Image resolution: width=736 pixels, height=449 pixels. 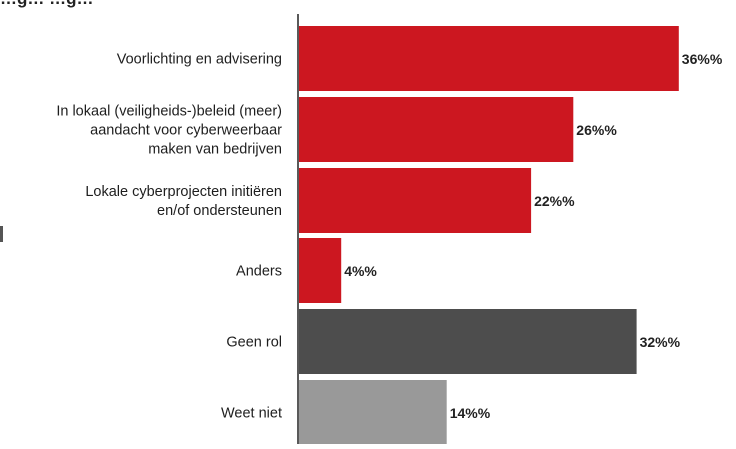 What do you see at coordinates (219, 211) in the screenshot?
I see `category-label: en/of ondersteunen` at bounding box center [219, 211].